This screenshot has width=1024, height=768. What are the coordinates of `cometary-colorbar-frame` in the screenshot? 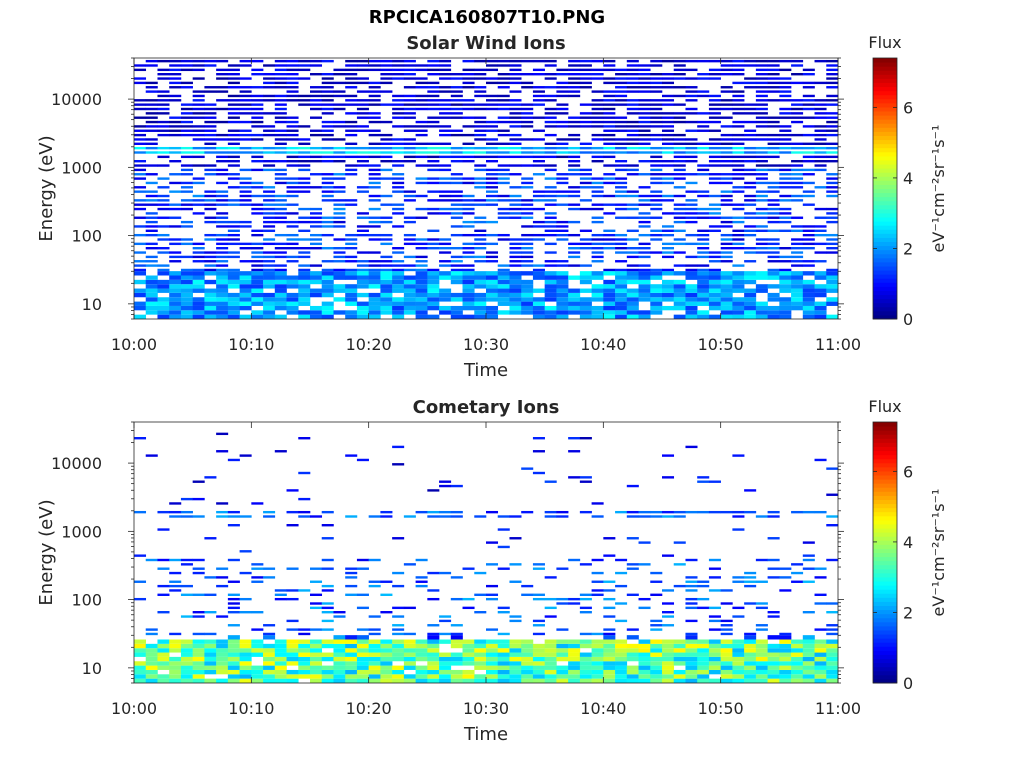 It's located at (885, 552).